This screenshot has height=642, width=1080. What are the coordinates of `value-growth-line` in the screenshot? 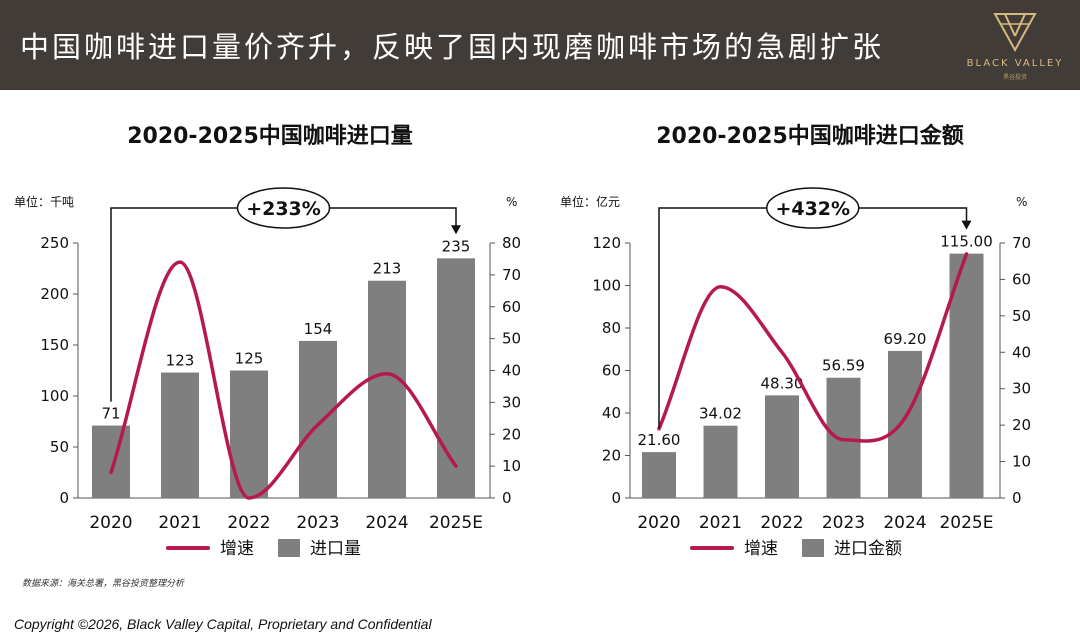 It's located at (813, 347).